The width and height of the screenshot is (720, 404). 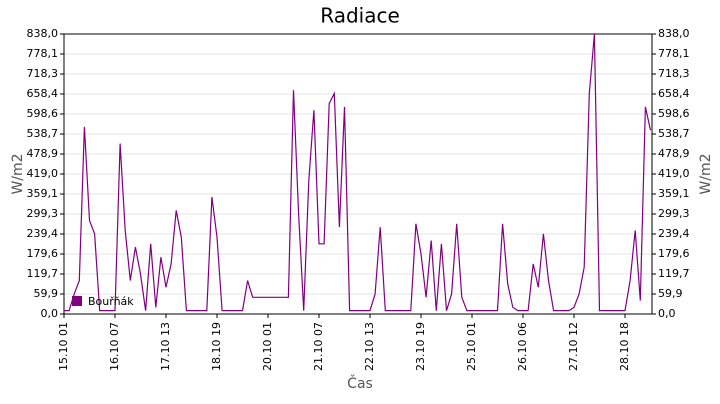 What do you see at coordinates (43, 213) in the screenshot?
I see `y-tick-label: 299,3` at bounding box center [43, 213].